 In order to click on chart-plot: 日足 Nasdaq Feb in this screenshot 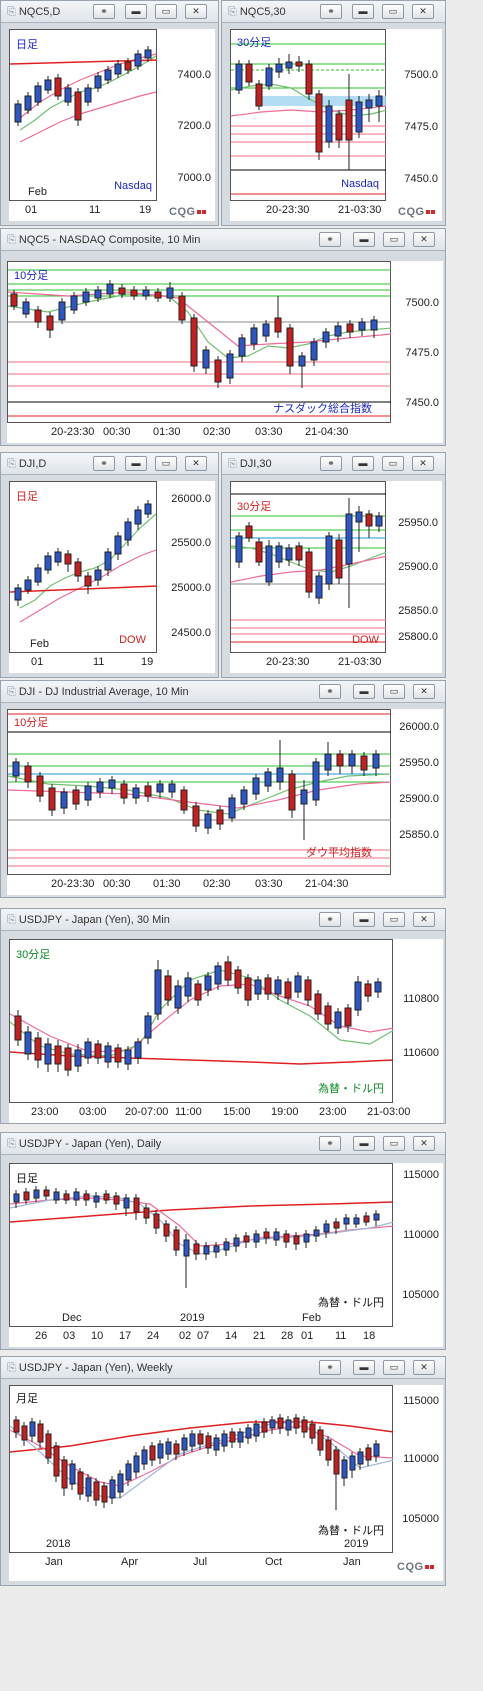, I will do `click(83, 115)`.